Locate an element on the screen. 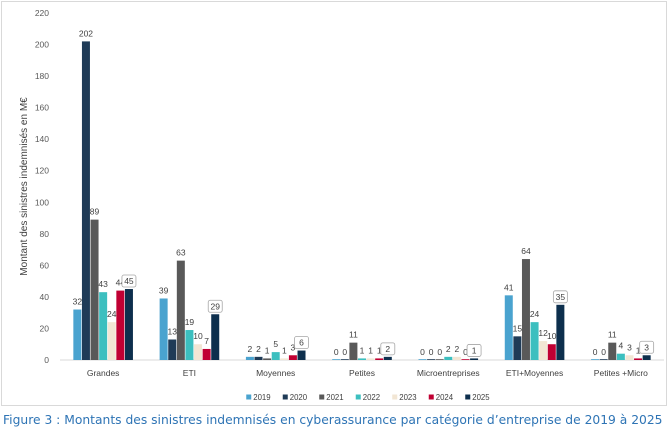 The width and height of the screenshot is (671, 436). legend-label: 2019 is located at coordinates (261, 397).